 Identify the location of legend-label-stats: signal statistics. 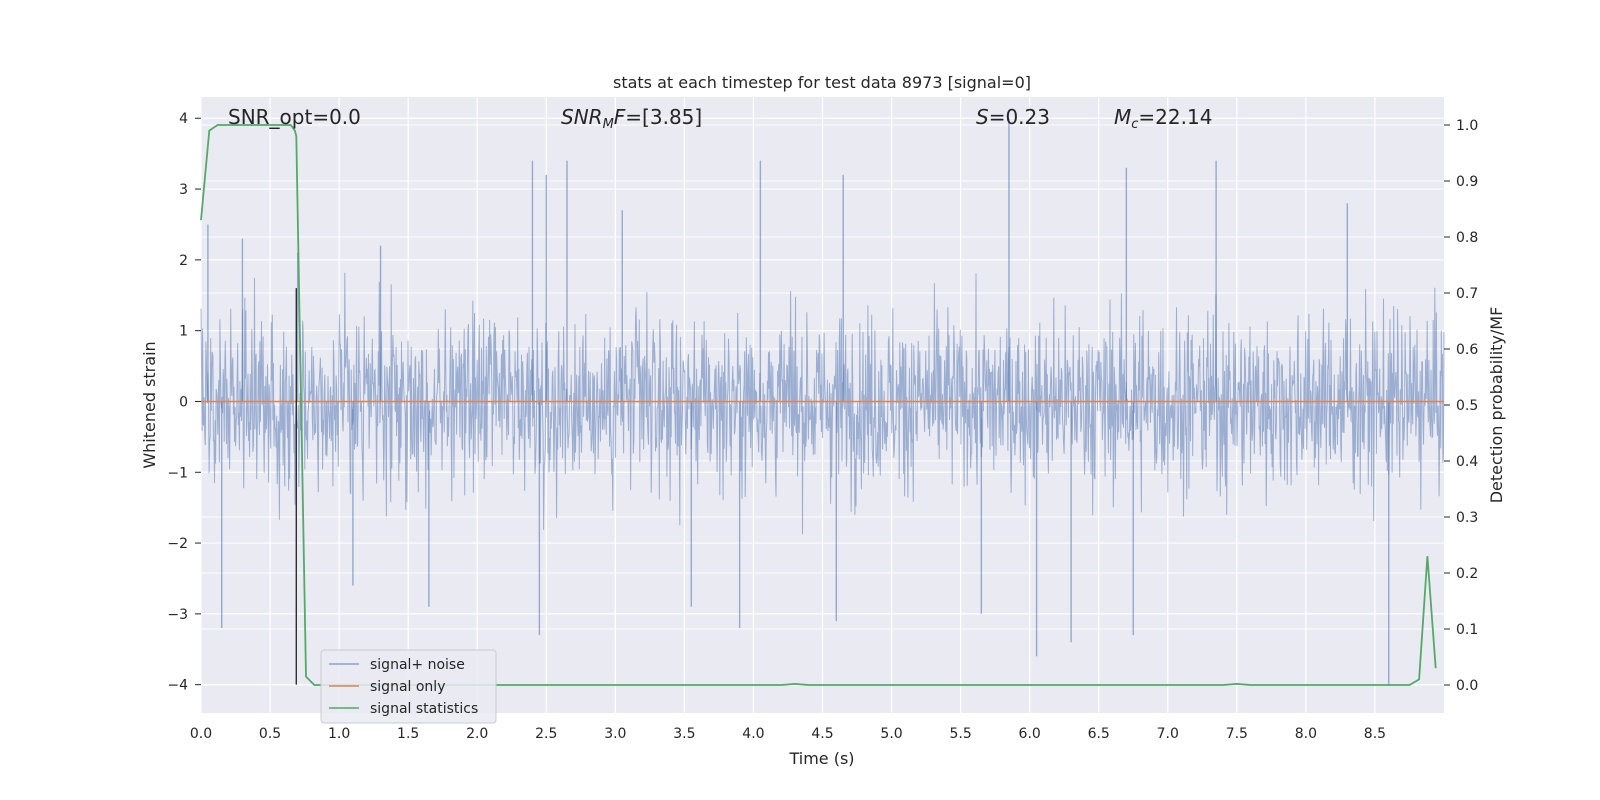
(424, 709).